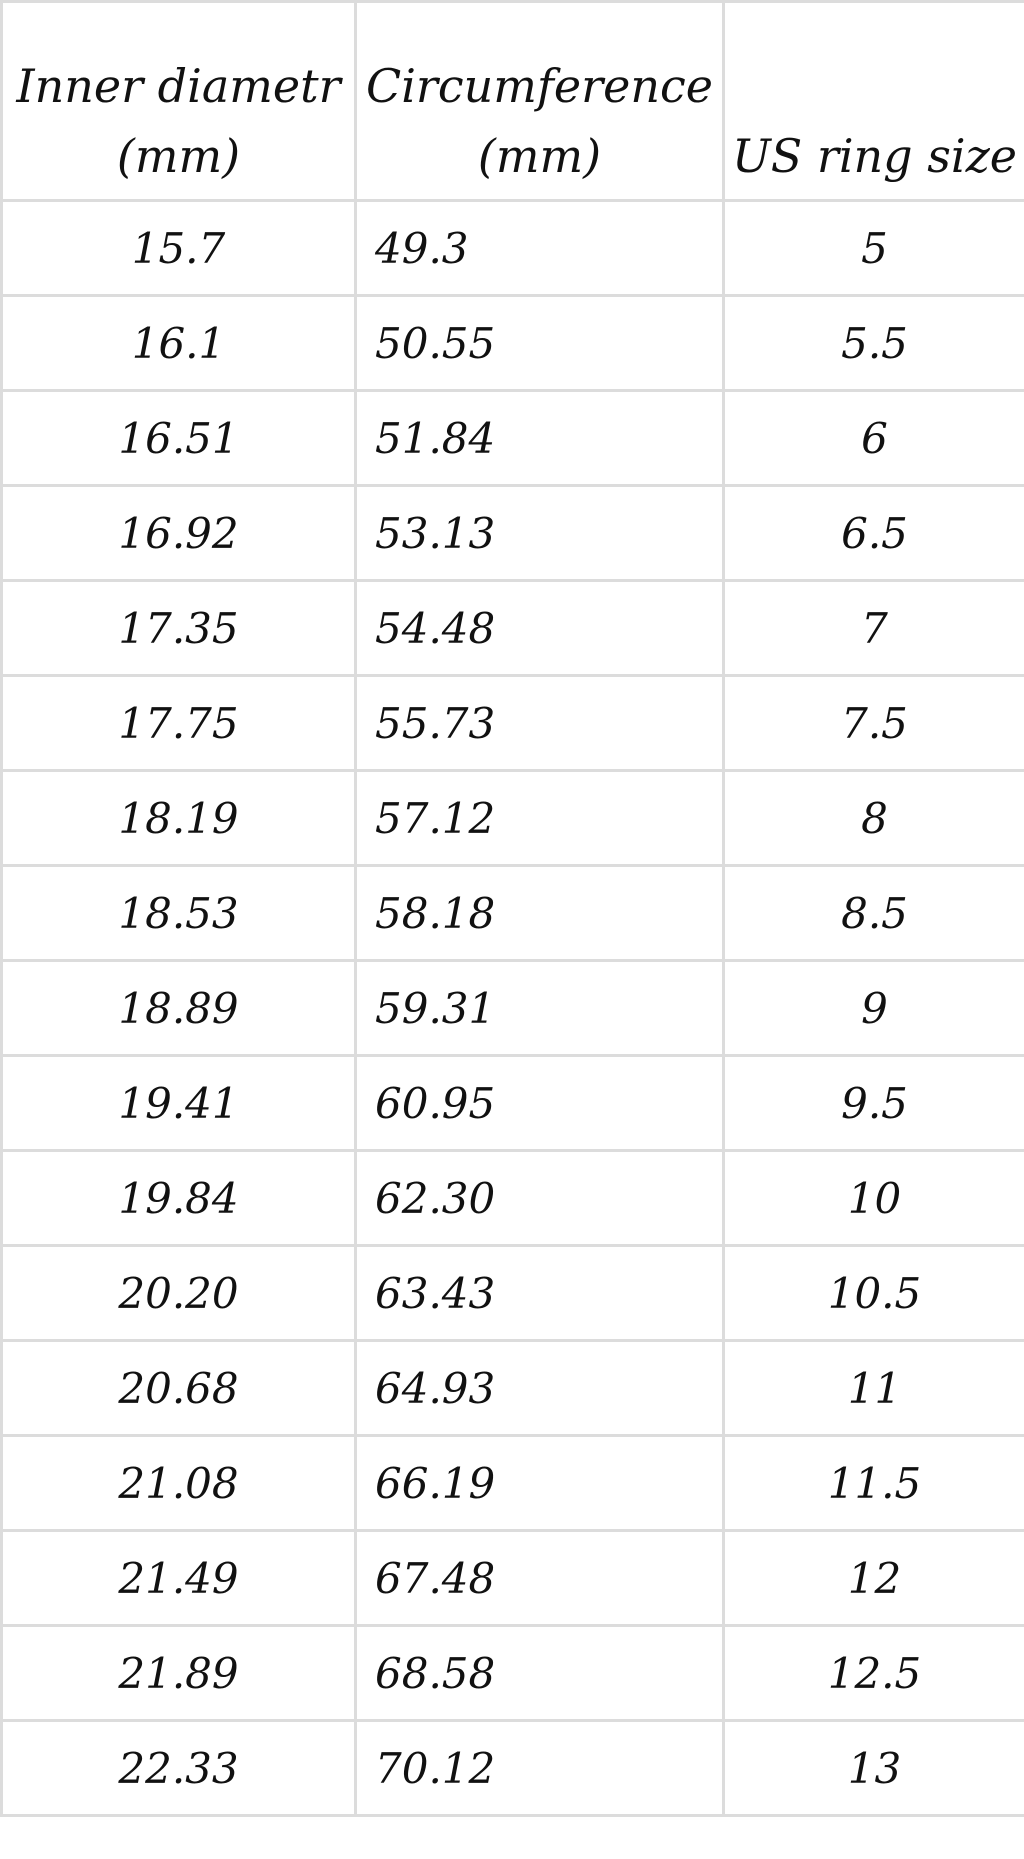  I want to click on header-text: Inner diametr, so click(178, 86).